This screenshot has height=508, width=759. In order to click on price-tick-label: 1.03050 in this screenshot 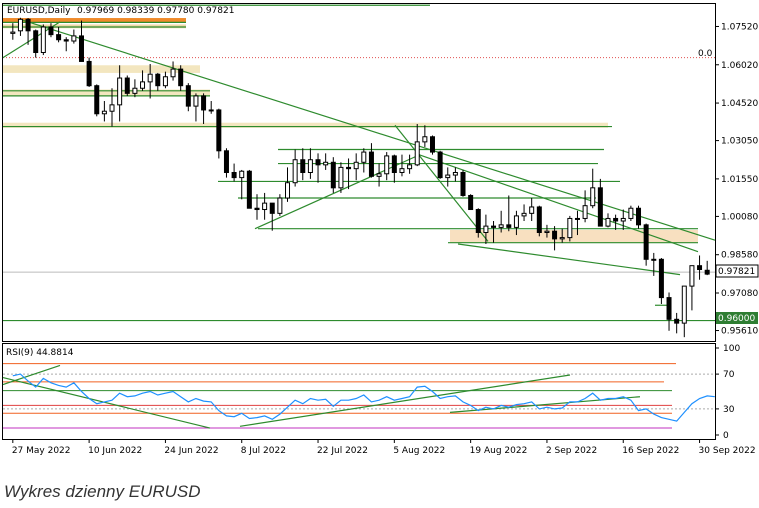, I will do `click(739, 142)`.